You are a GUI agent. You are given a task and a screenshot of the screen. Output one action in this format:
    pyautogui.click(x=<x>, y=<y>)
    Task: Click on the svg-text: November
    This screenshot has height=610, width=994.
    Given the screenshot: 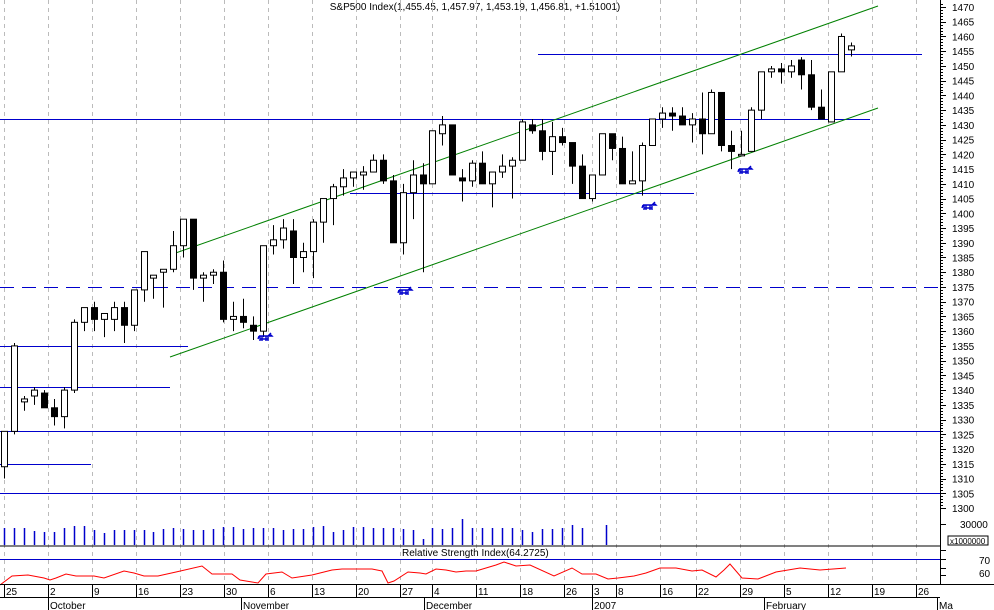 What is the action you would take?
    pyautogui.click(x=266, y=605)
    